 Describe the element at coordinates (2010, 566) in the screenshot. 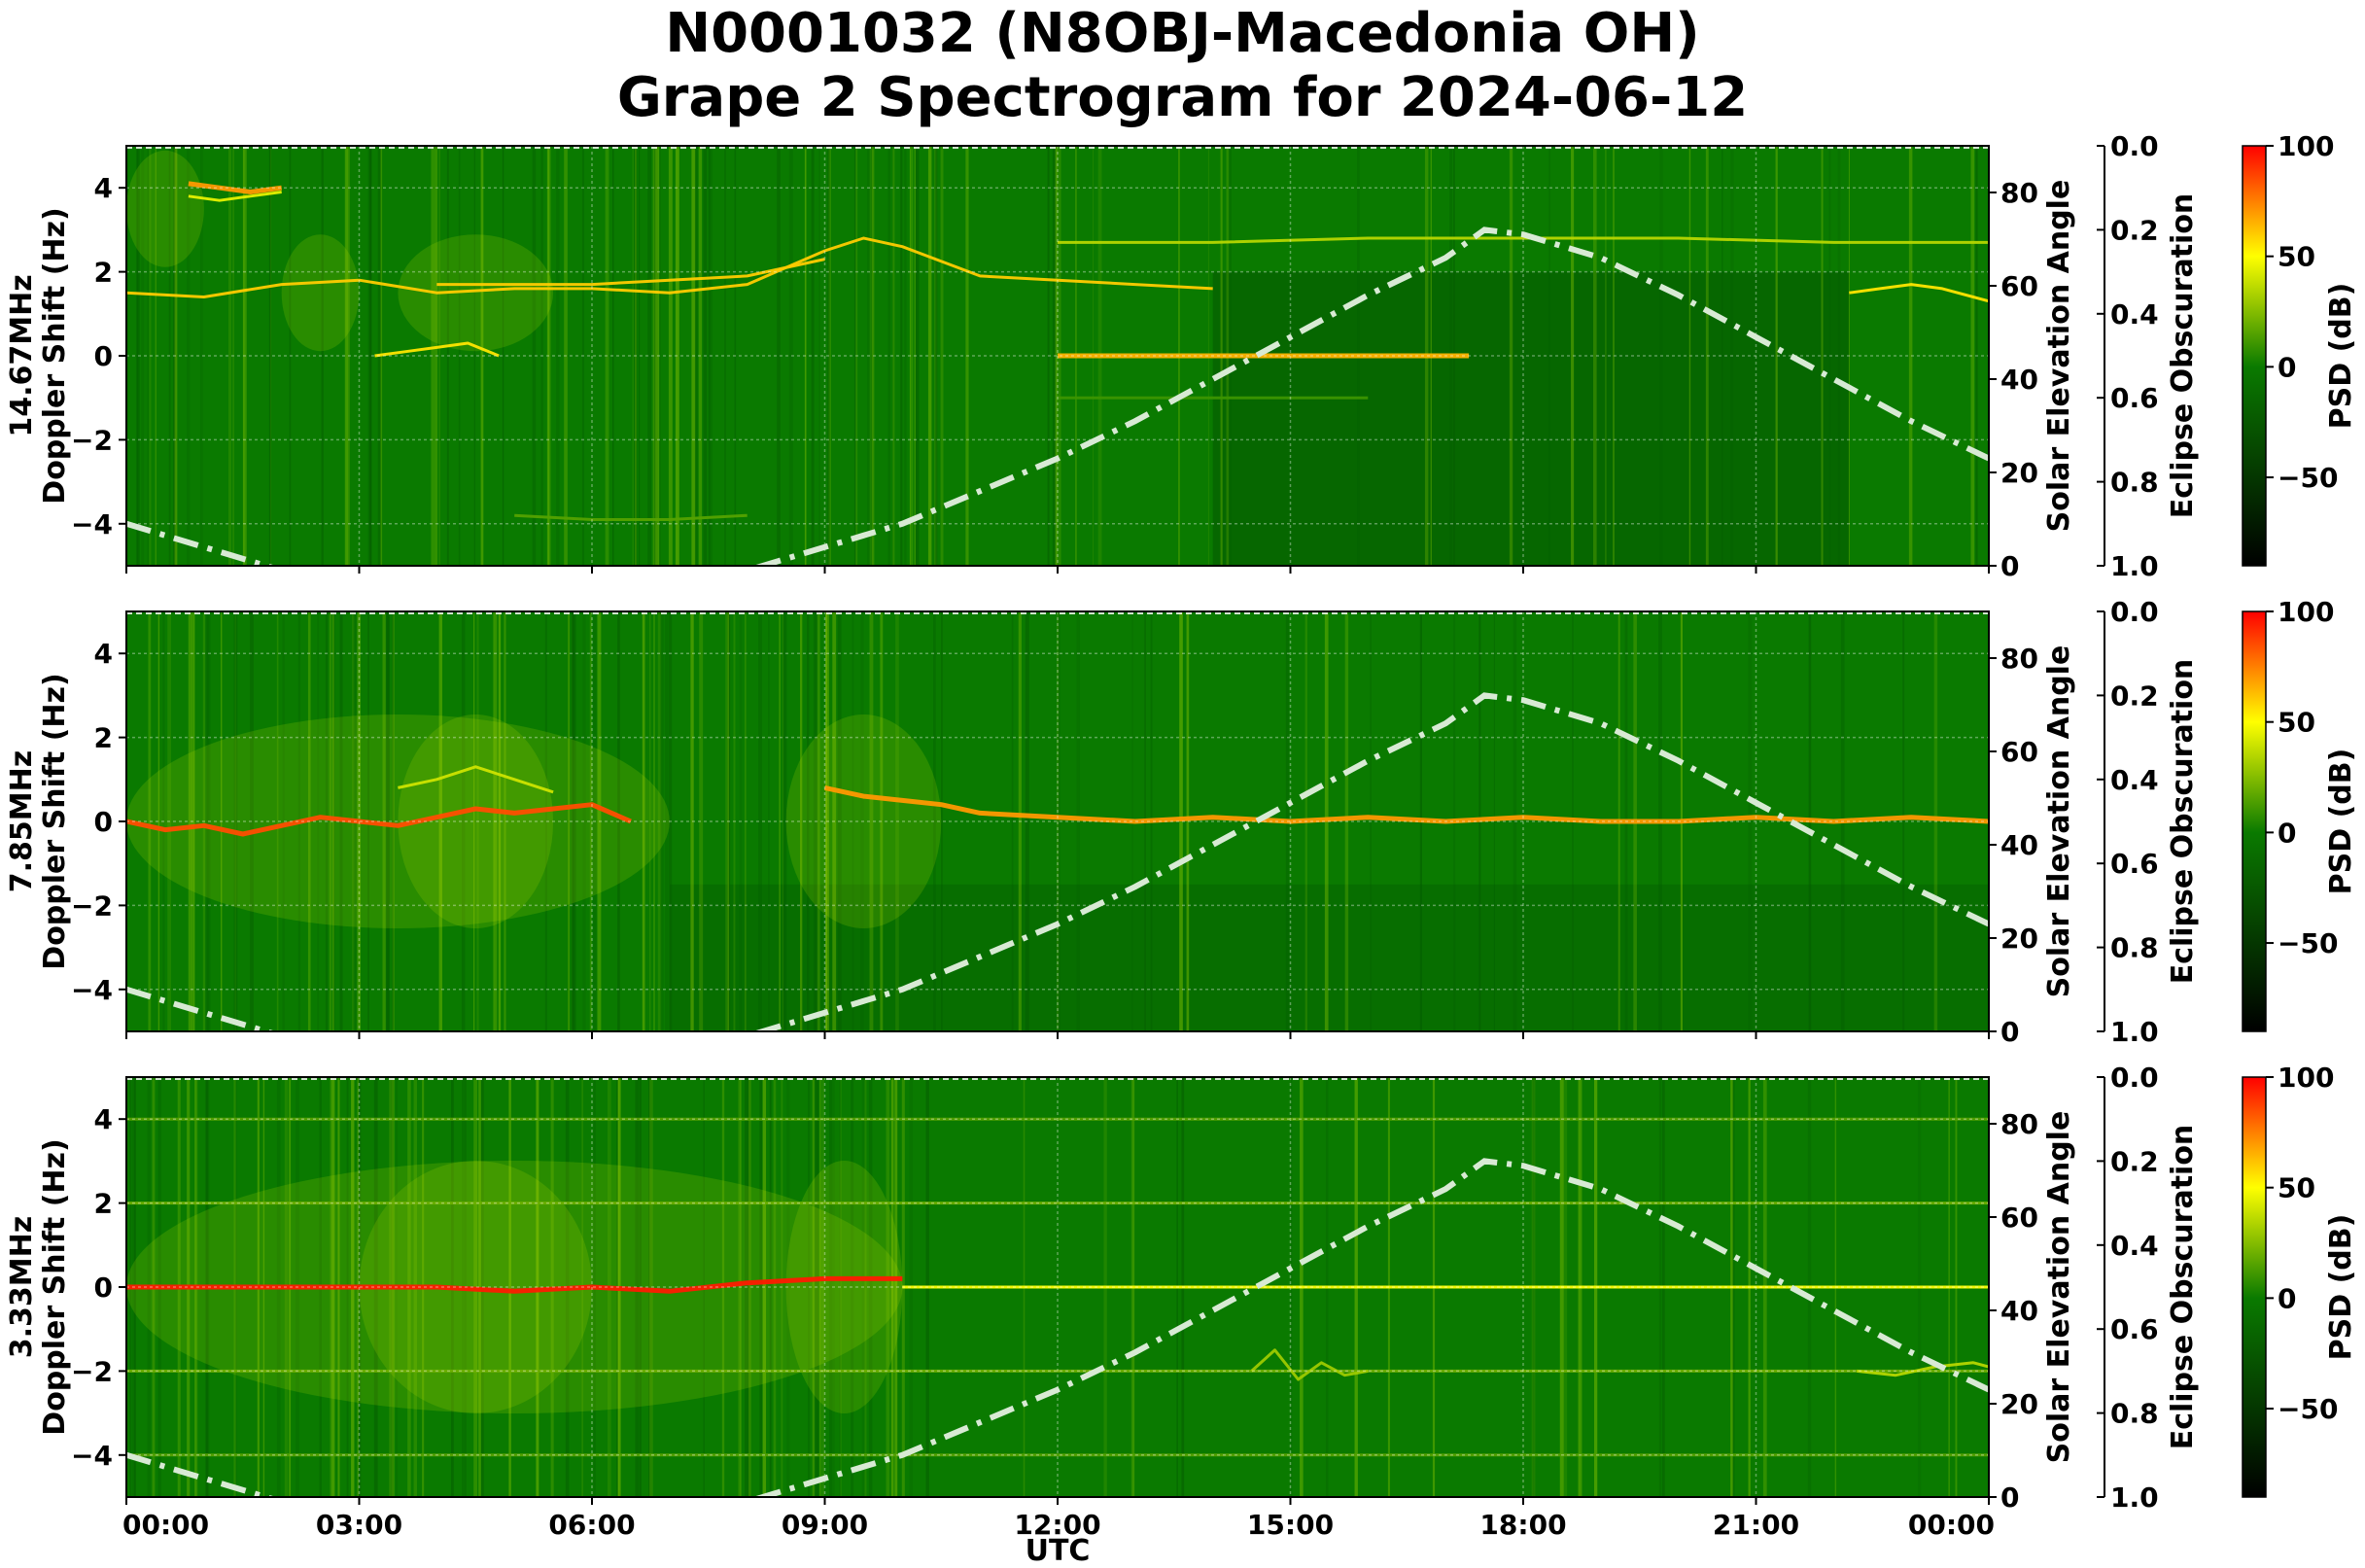

I see `y2-tick-label: 0` at that location.